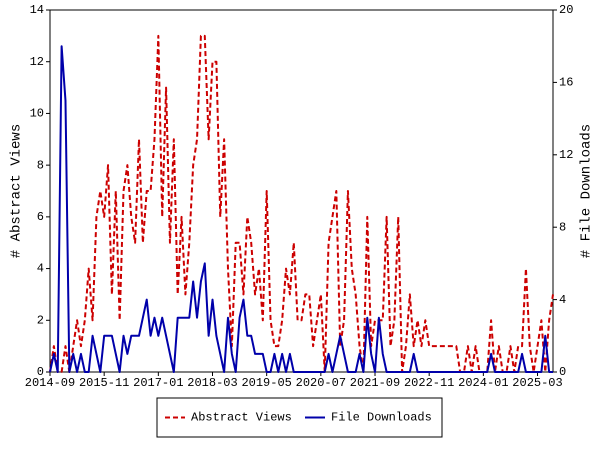 The height and width of the screenshot is (455, 600). Describe the element at coordinates (40, 372) in the screenshot. I see `y-tick-label: 0` at that location.